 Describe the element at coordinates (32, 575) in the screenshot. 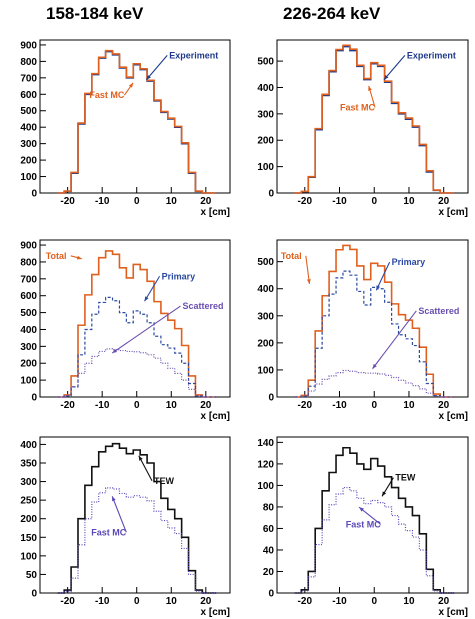

I see `y-tick-label: 50` at that location.